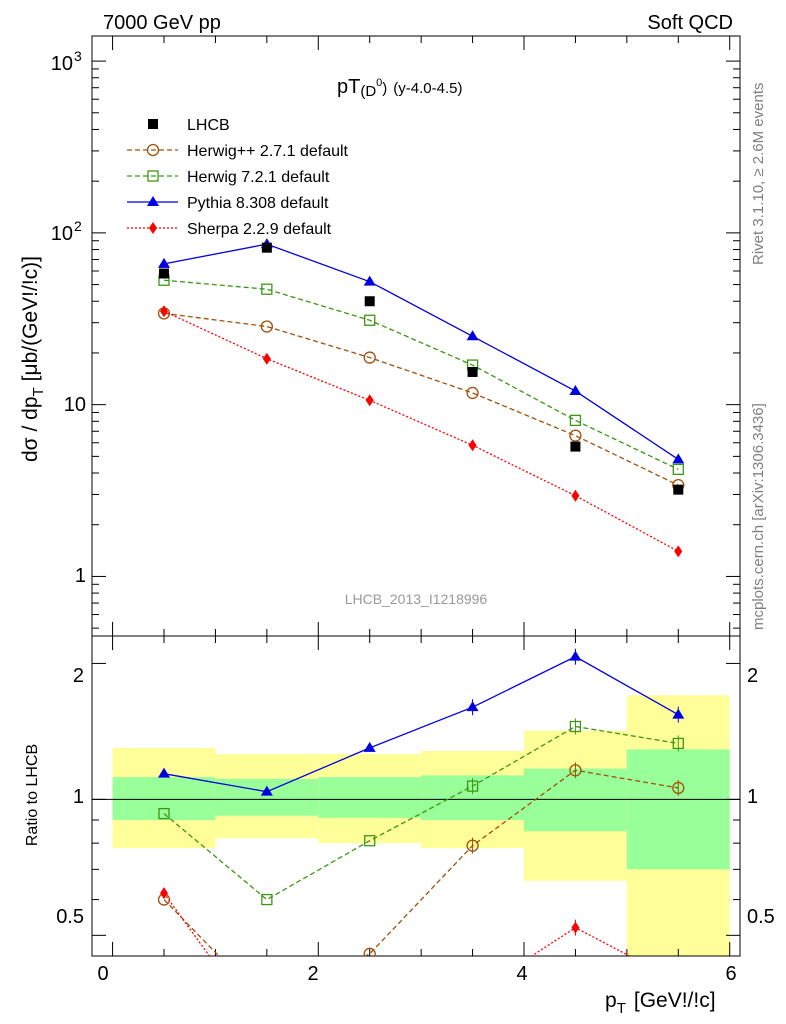 This screenshot has height=1024, width=786. I want to click on x-axis-title: pT [GeV!/!c], so click(660, 1003).